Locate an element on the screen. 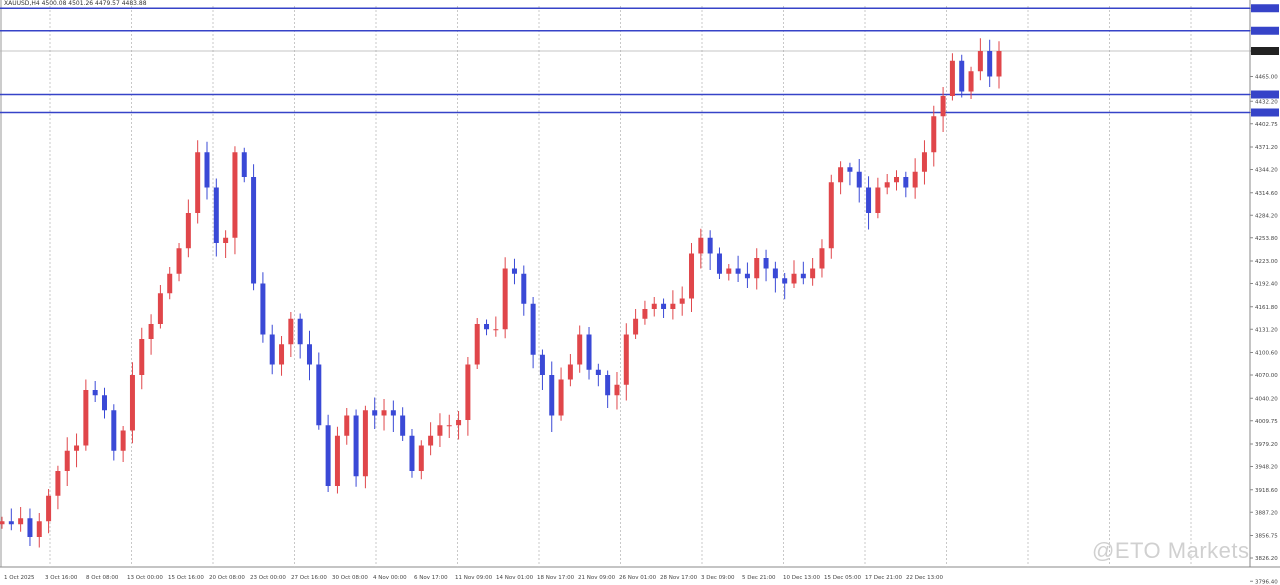 This screenshot has width=1280, height=585. x-tick-label: 4 Nov 00:00 is located at coordinates (390, 578).